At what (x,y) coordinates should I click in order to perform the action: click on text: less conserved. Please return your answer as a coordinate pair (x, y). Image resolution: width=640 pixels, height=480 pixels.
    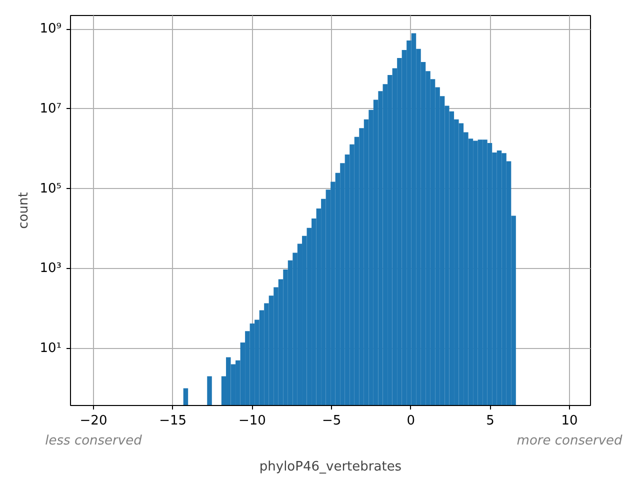
    Looking at the image, I should click on (94, 441).